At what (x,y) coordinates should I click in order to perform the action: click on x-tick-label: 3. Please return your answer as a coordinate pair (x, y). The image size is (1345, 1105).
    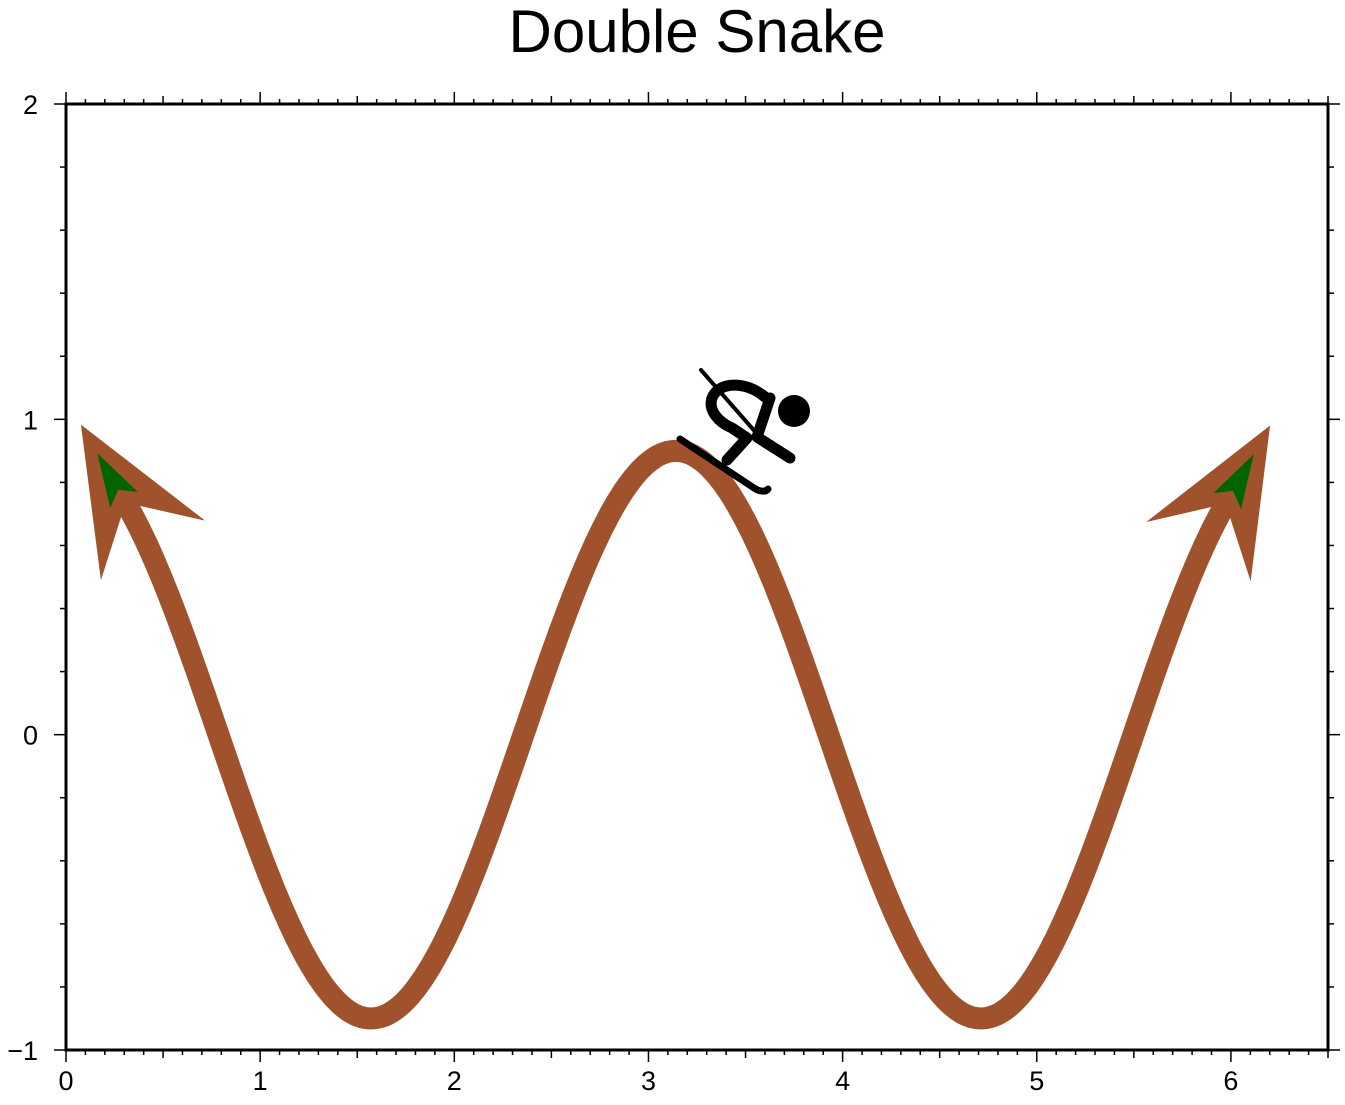
    Looking at the image, I should click on (648, 1081).